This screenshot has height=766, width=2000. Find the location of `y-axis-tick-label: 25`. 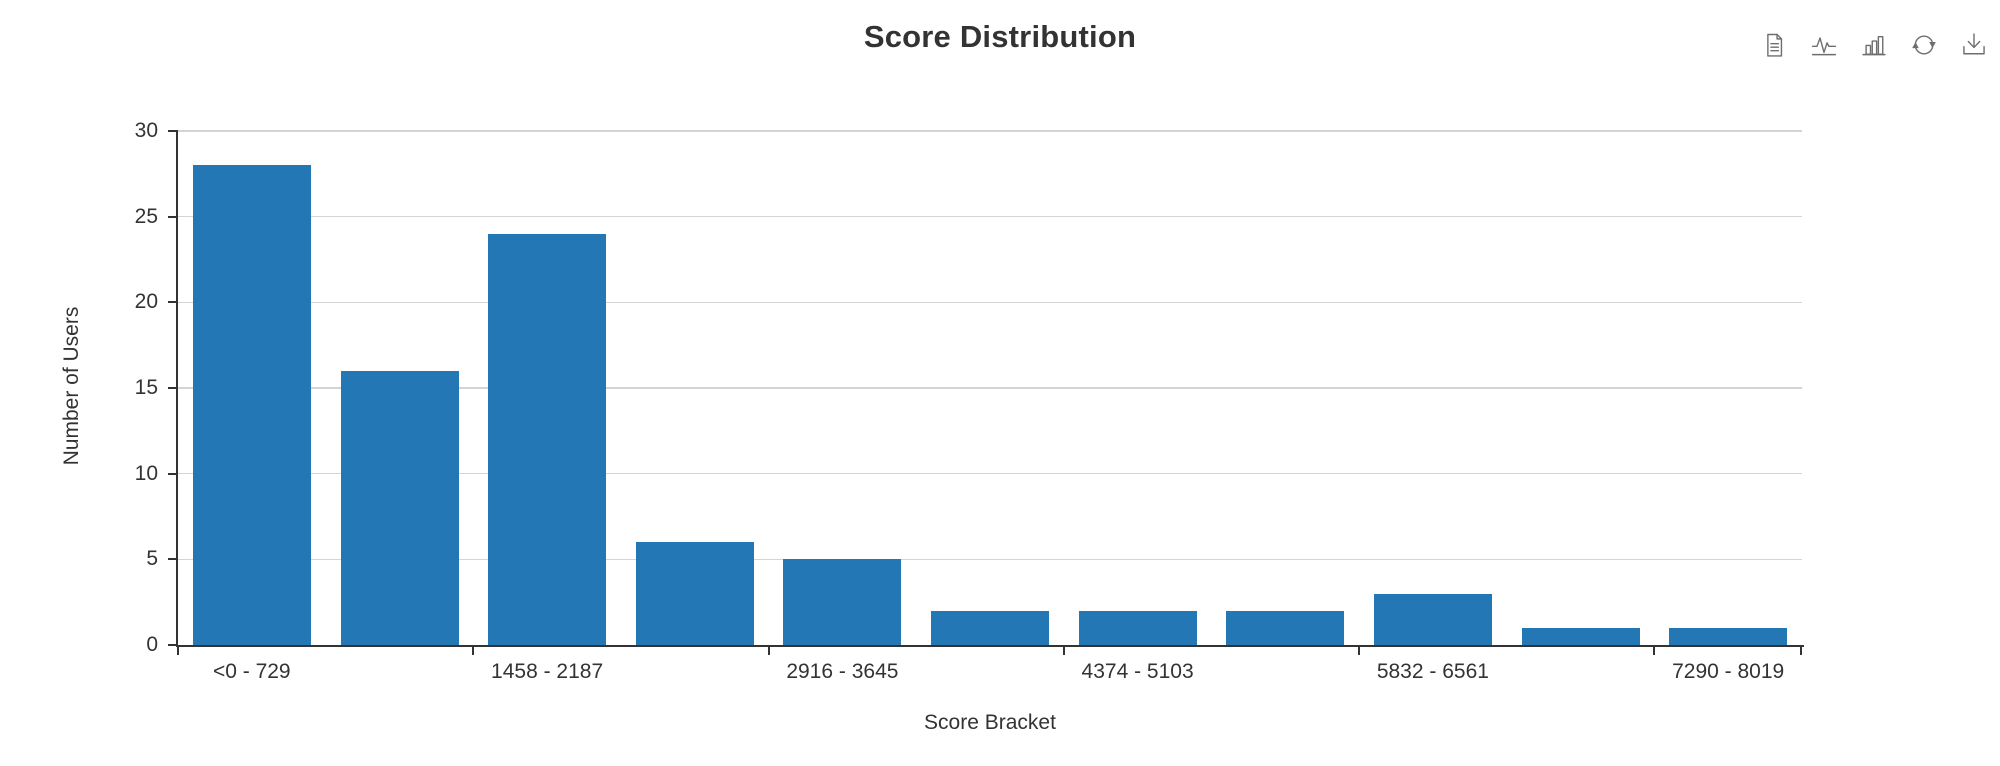

y-axis-tick-label: 25 is located at coordinates (146, 216).